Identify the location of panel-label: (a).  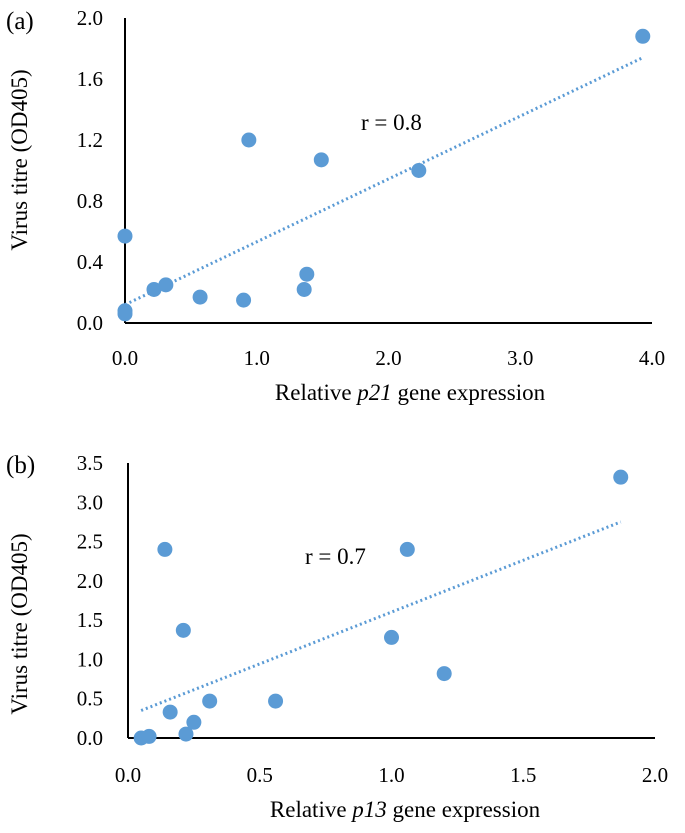
(20, 21).